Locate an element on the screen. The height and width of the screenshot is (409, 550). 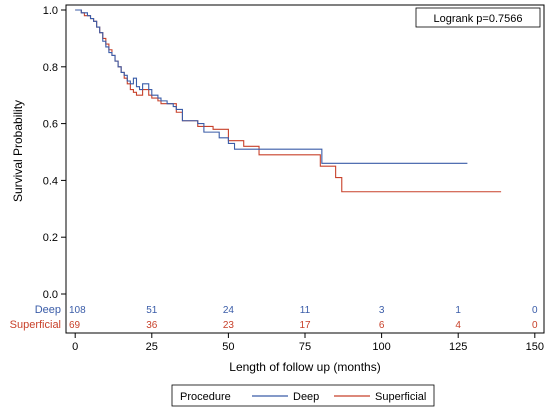
annotation-text: Logrank p=0.7566 is located at coordinates (478, 19).